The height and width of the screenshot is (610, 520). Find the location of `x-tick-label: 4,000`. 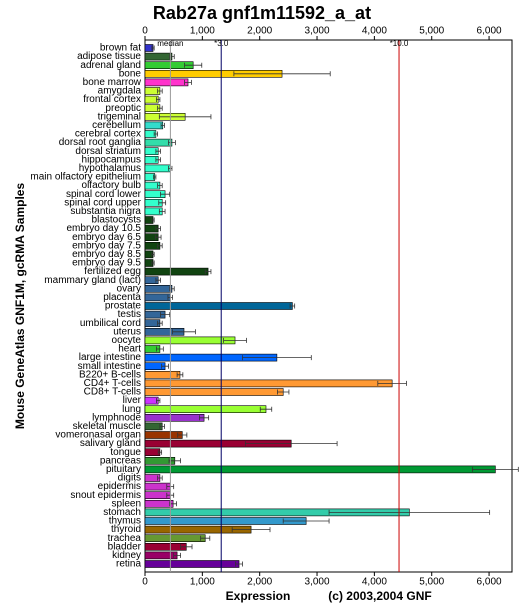

x-tick-label: 4,000 is located at coordinates (374, 31).